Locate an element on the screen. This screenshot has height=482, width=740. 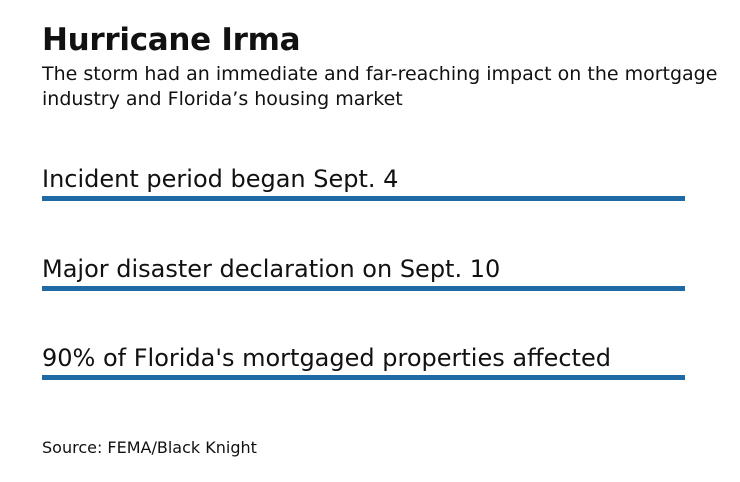
source-note: Source: FEMA/Black Knight is located at coordinates (149, 447).